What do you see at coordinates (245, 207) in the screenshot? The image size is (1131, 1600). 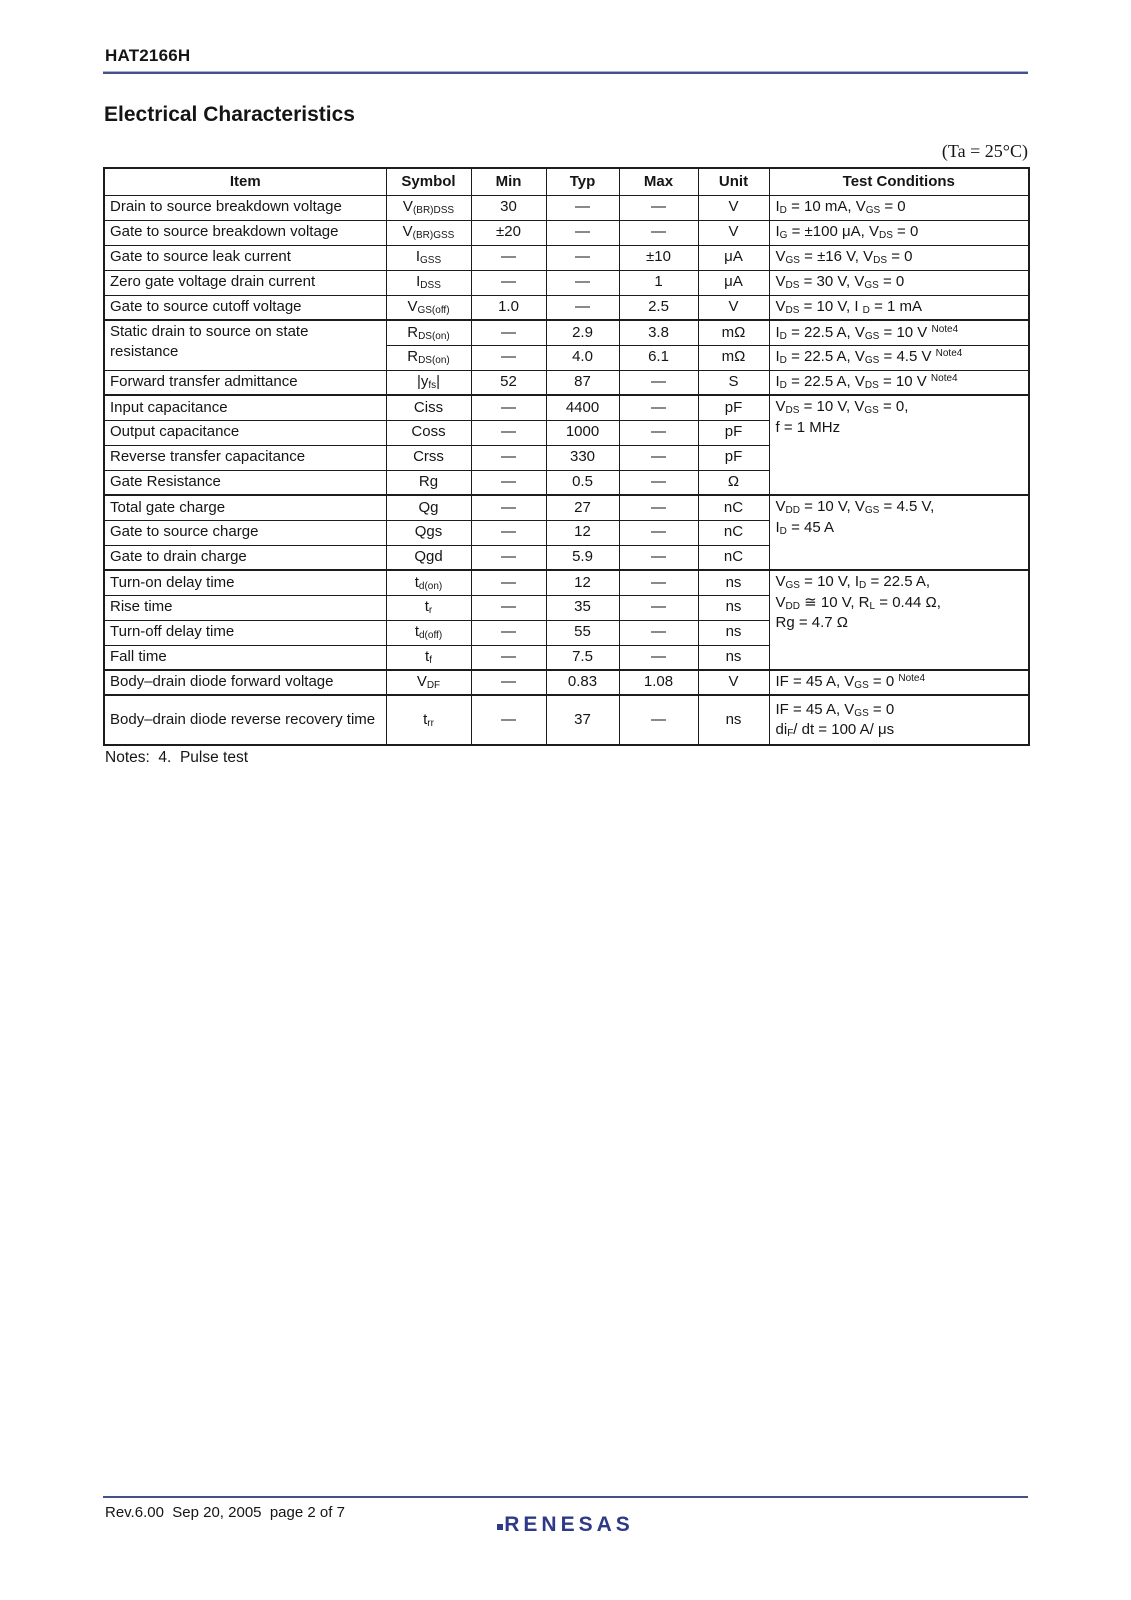 I see `item-cell: Drain to source breakdown voltage` at bounding box center [245, 207].